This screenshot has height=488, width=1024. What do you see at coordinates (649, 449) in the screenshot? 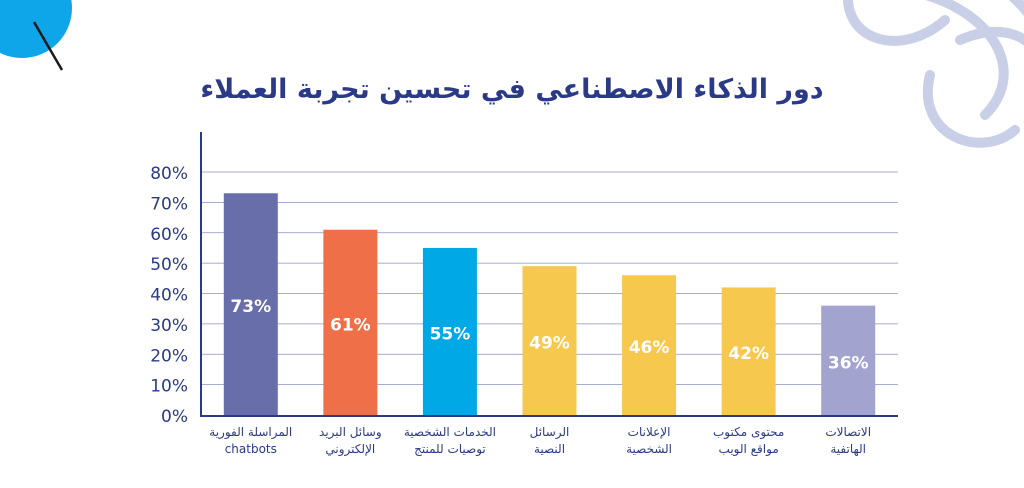
I see `category-label: الشخصية` at bounding box center [649, 449].